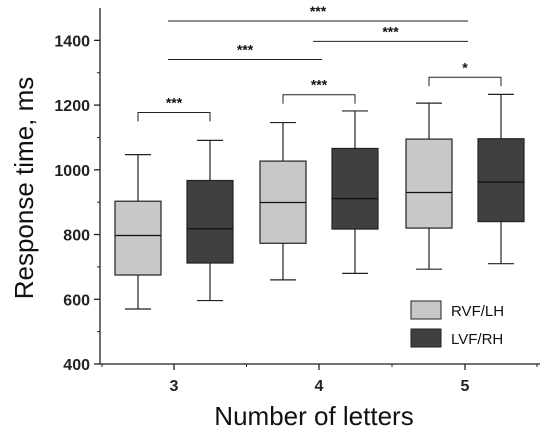  What do you see at coordinates (76, 365) in the screenshot?
I see `y-tick-label: 400` at bounding box center [76, 365].